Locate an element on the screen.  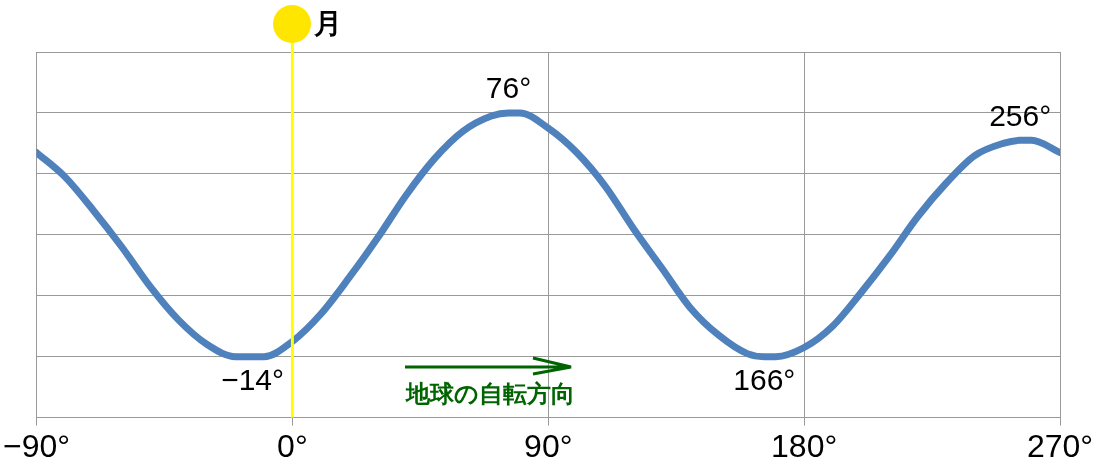
x-tick-label: 0° is located at coordinates (292, 445).